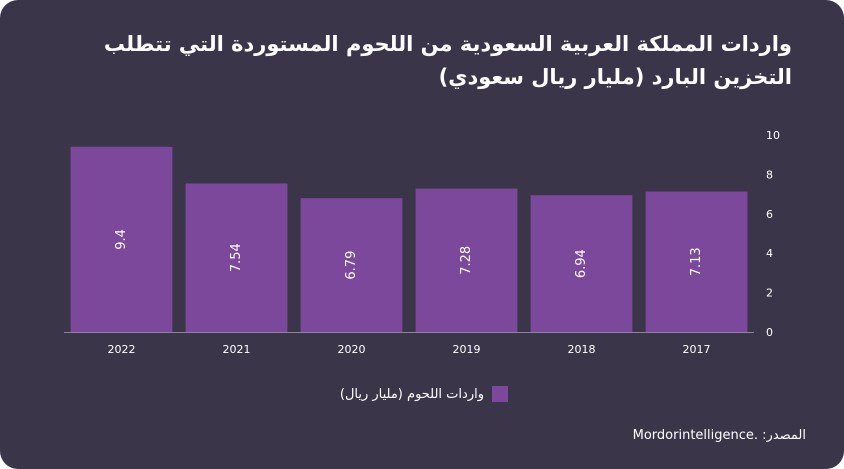  Describe the element at coordinates (773, 234) in the screenshot. I see `y-axis: 0 2 4 6 8 10` at that location.